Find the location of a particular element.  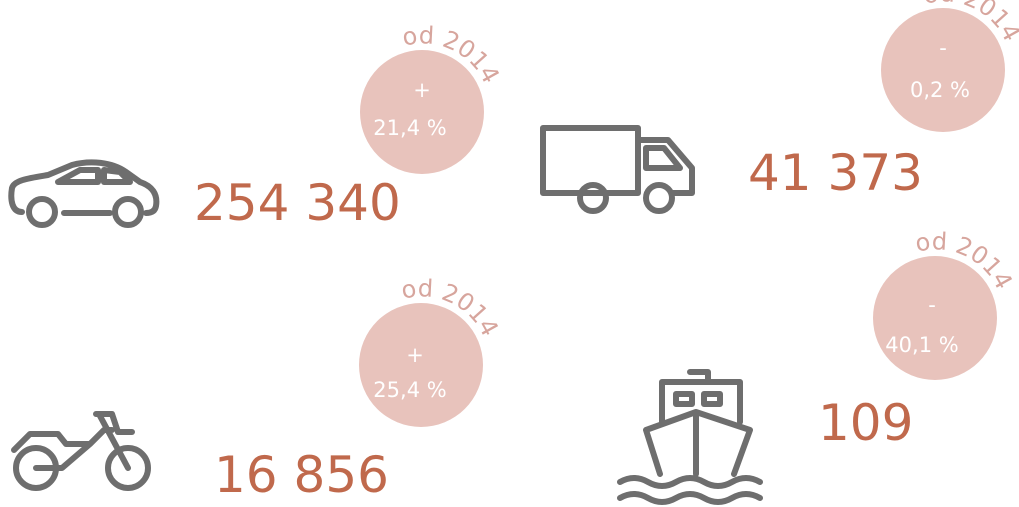

ship-icon is located at coordinates (690, 437).